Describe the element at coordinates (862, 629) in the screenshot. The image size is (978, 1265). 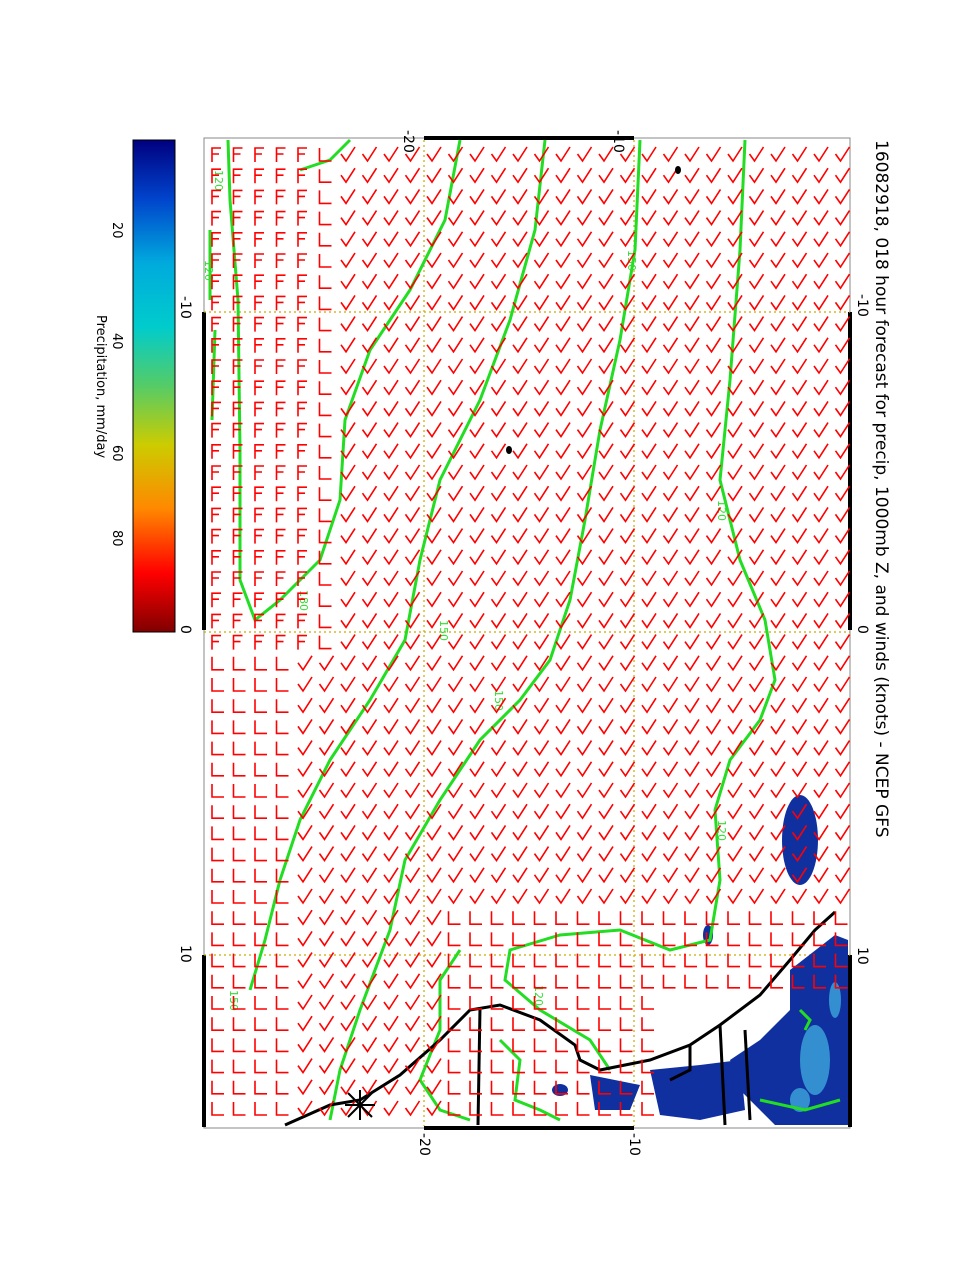
I see `longitude-tick-labels-right: -10 0 10` at that location.